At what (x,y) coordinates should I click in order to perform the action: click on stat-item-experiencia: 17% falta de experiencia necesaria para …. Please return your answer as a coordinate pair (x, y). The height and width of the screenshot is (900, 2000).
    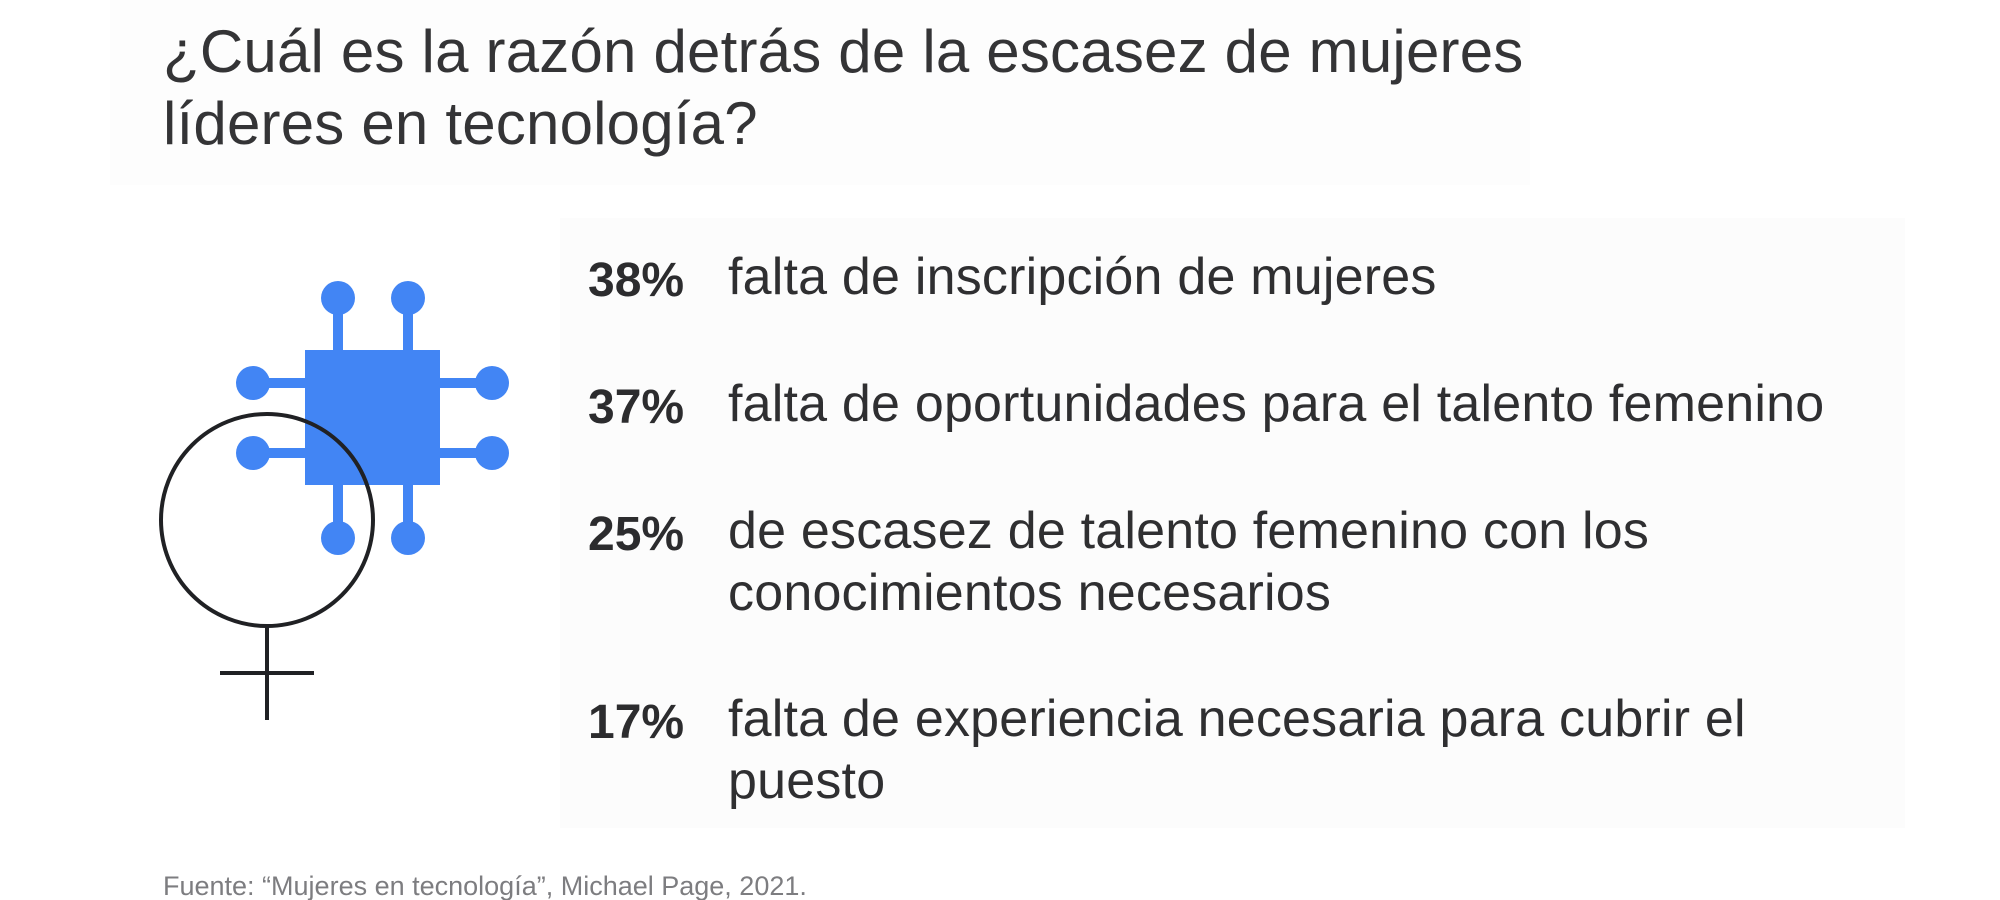
    Looking at the image, I should click on (1213, 750).